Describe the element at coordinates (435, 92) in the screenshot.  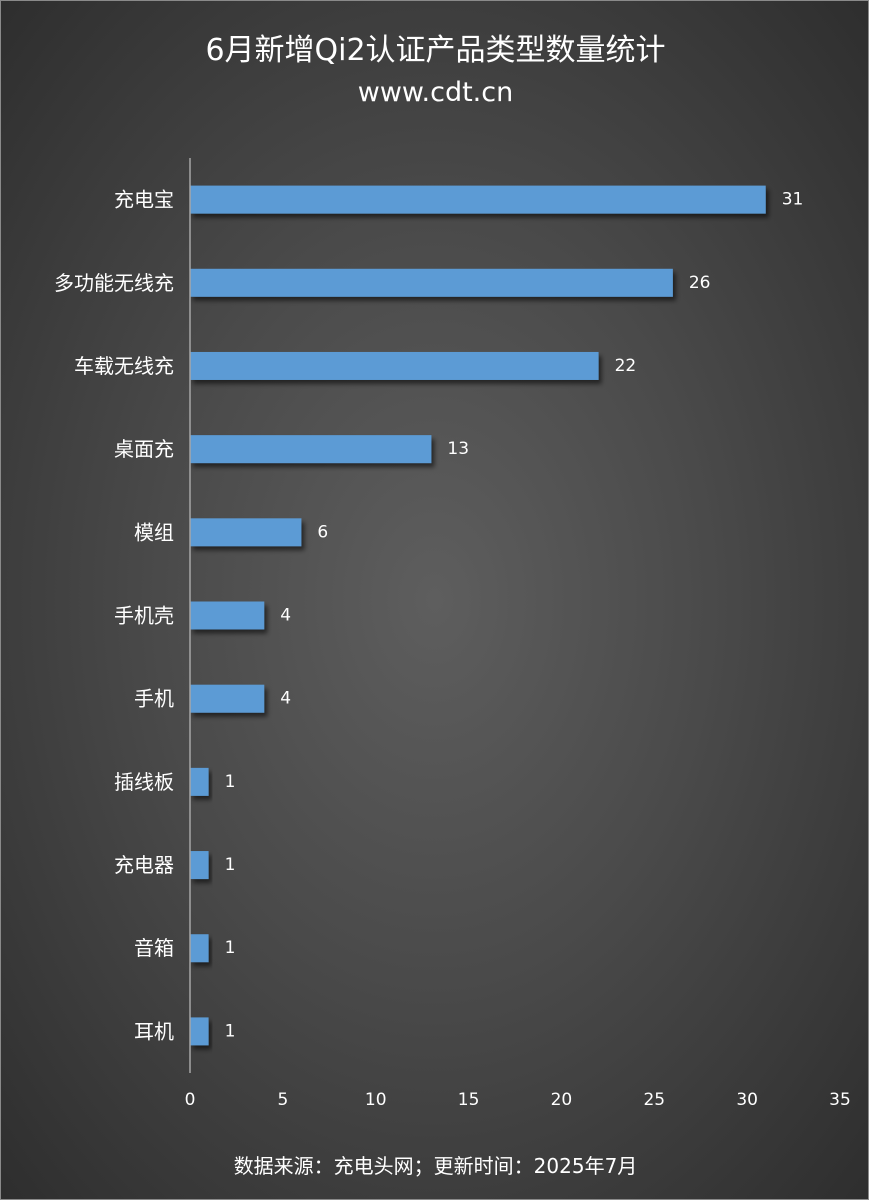
I see `chart-subtitle: www.cdt.cn` at that location.